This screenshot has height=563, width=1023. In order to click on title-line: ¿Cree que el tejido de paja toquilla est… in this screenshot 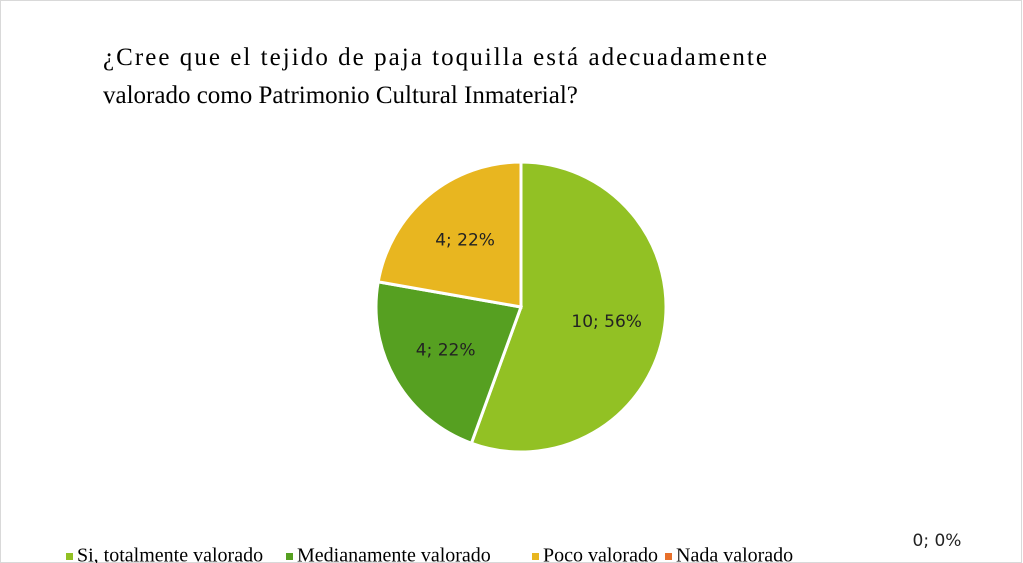, I will do `click(435, 57)`.